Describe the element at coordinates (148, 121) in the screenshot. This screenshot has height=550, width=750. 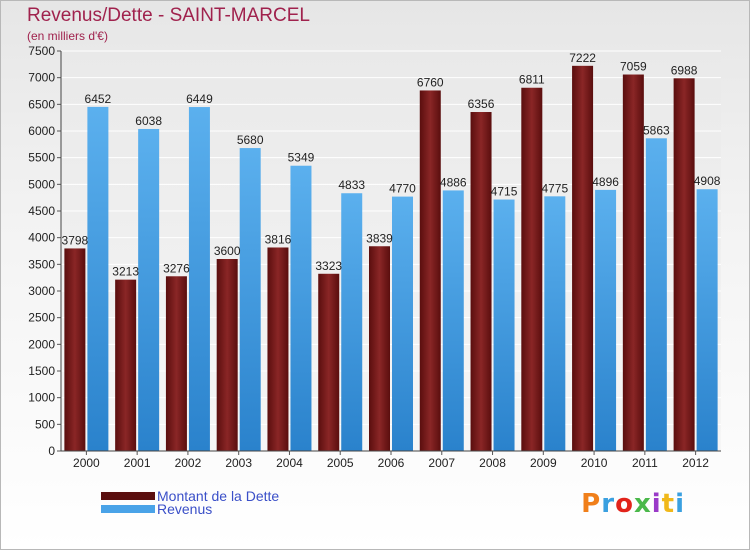
I see `data-label-revenue: 6038` at that location.